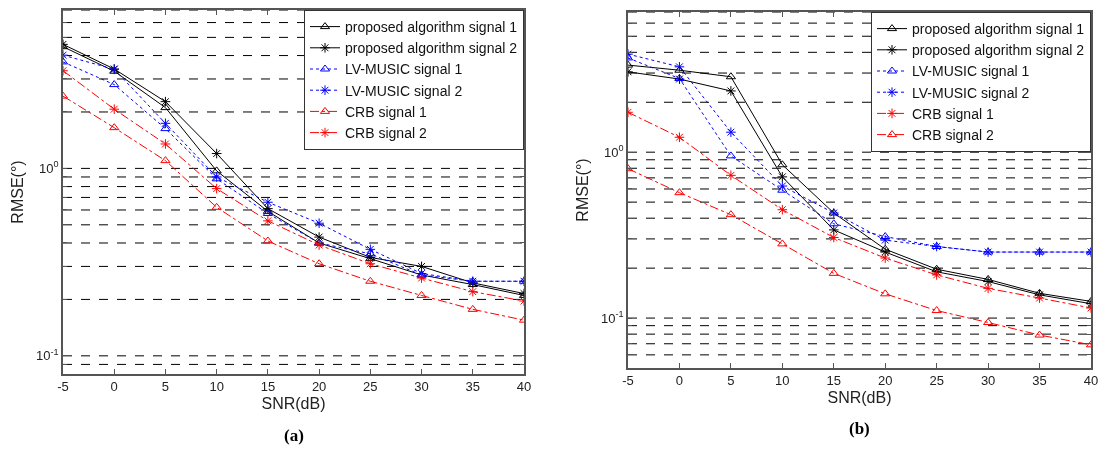 This screenshot has width=1099, height=457. What do you see at coordinates (294, 435) in the screenshot?
I see `text: (a)` at bounding box center [294, 435].